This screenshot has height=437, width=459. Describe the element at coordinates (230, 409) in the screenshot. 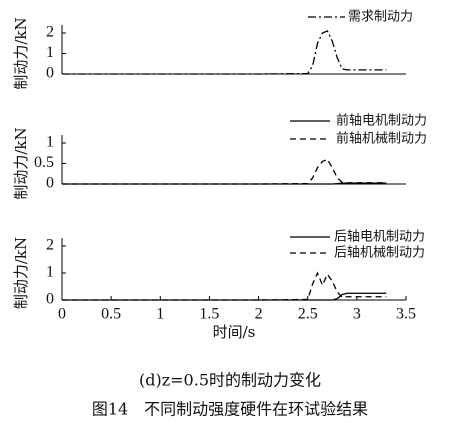

I see `figure-caption: 图14 不同制动强度硬件在环试验结果` at that location.